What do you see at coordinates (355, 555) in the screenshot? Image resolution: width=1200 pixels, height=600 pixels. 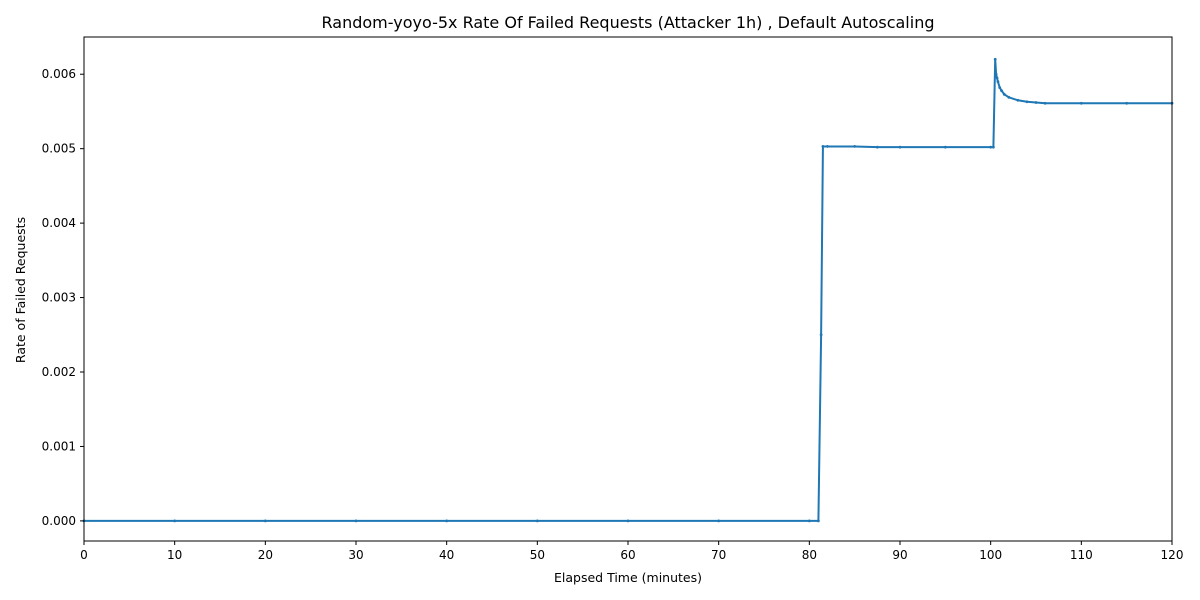 I see `x-tick-label: 30` at bounding box center [355, 555].